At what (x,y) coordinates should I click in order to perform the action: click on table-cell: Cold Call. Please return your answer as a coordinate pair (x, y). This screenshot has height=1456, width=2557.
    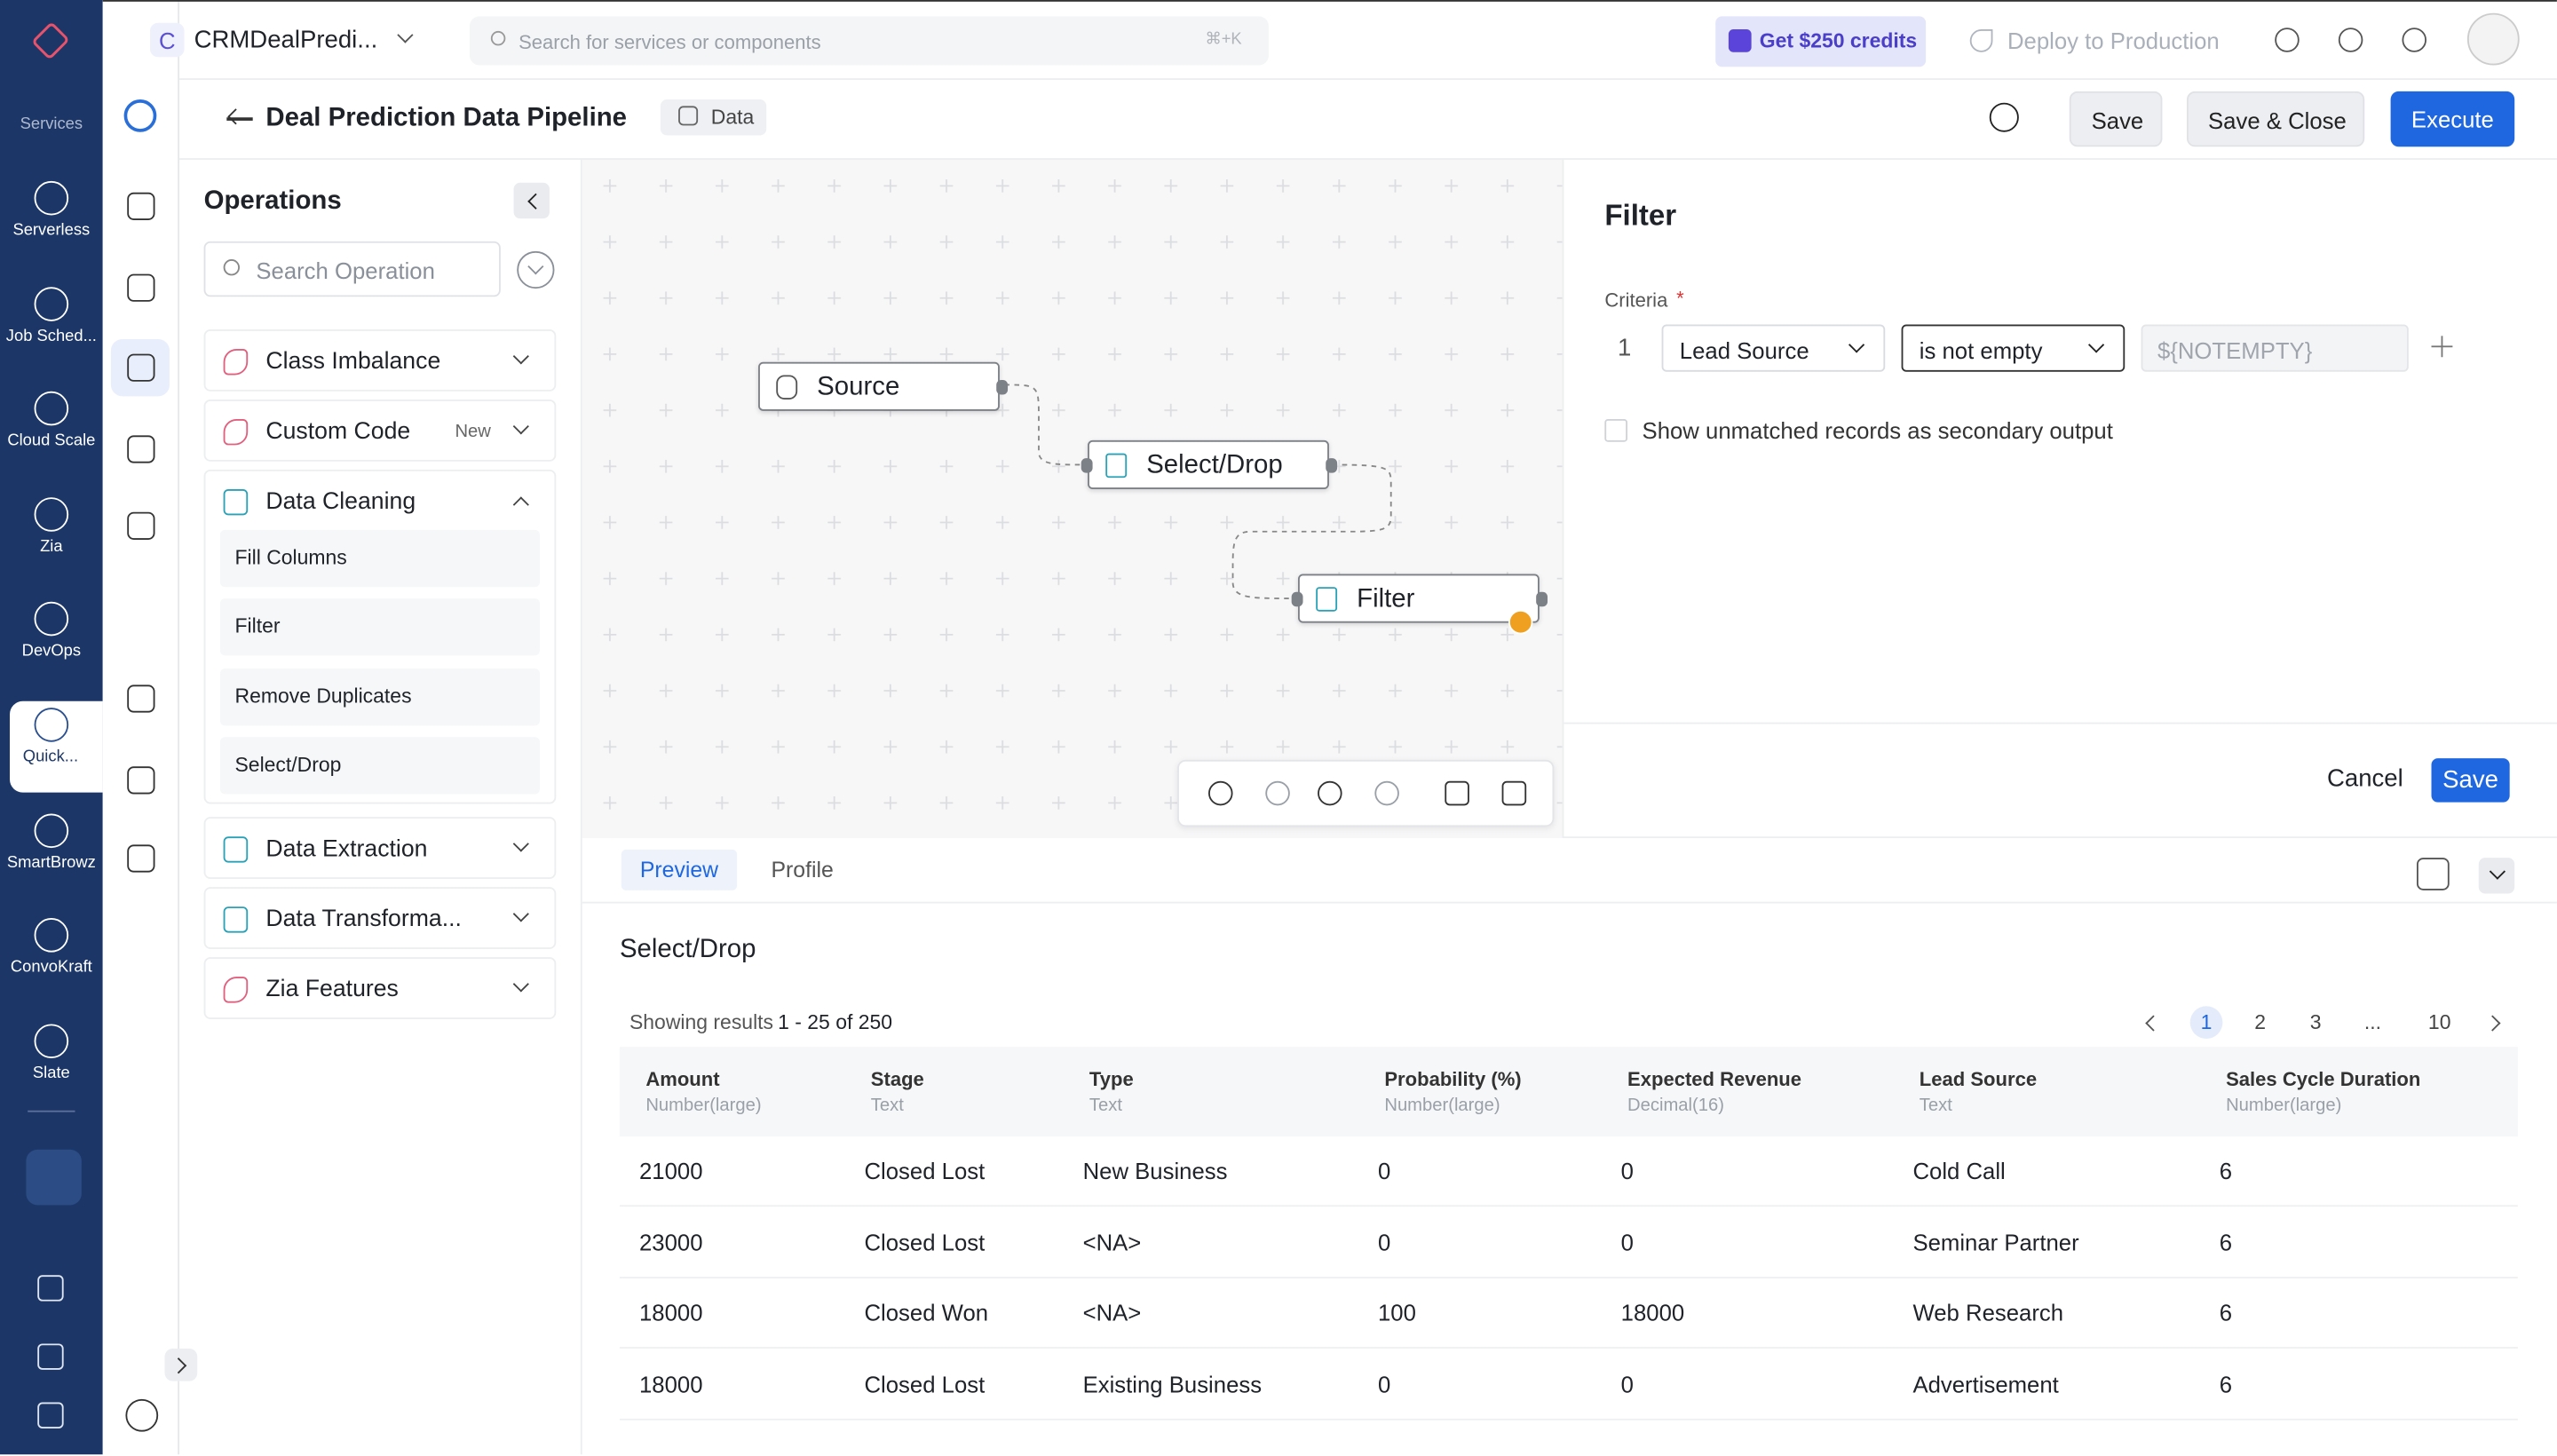
    Looking at the image, I should click on (1959, 1171).